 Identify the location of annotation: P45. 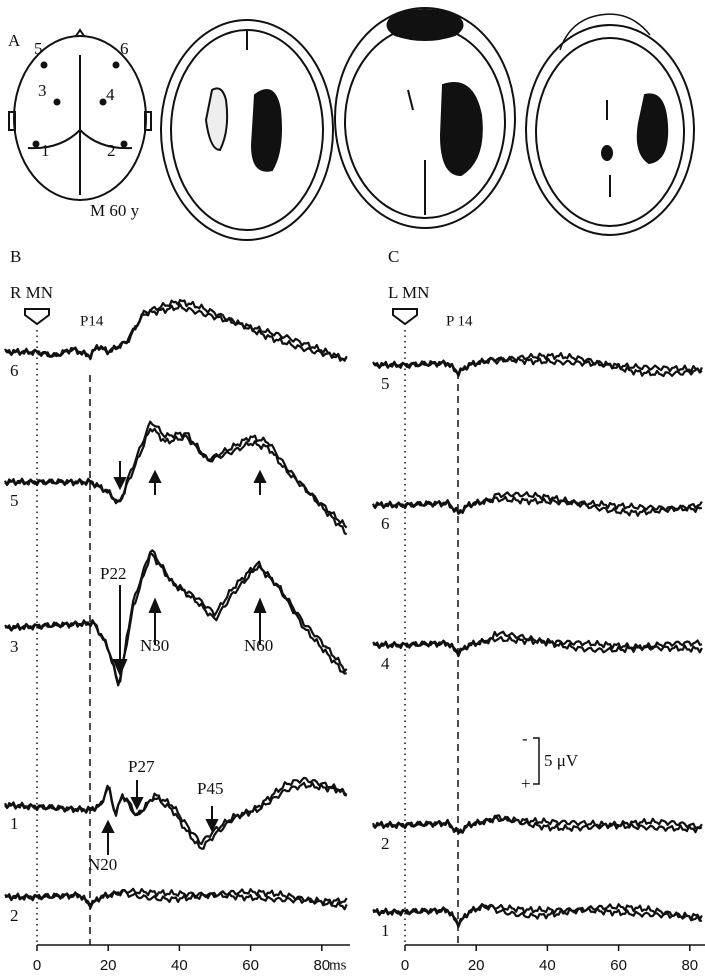
(210, 788).